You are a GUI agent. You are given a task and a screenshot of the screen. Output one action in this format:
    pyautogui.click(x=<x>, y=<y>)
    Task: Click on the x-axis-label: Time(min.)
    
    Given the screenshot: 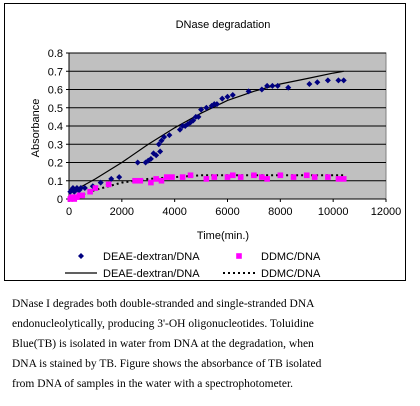 What is the action you would take?
    pyautogui.click(x=223, y=236)
    